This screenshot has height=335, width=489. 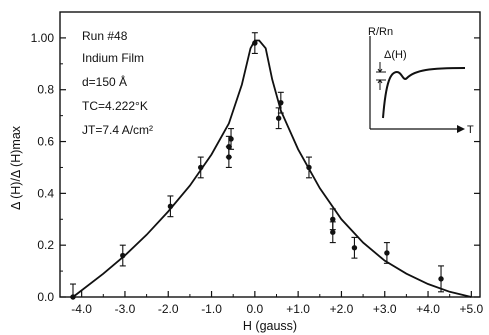 I want to click on inset-delta-arrow-down, so click(x=380, y=67).